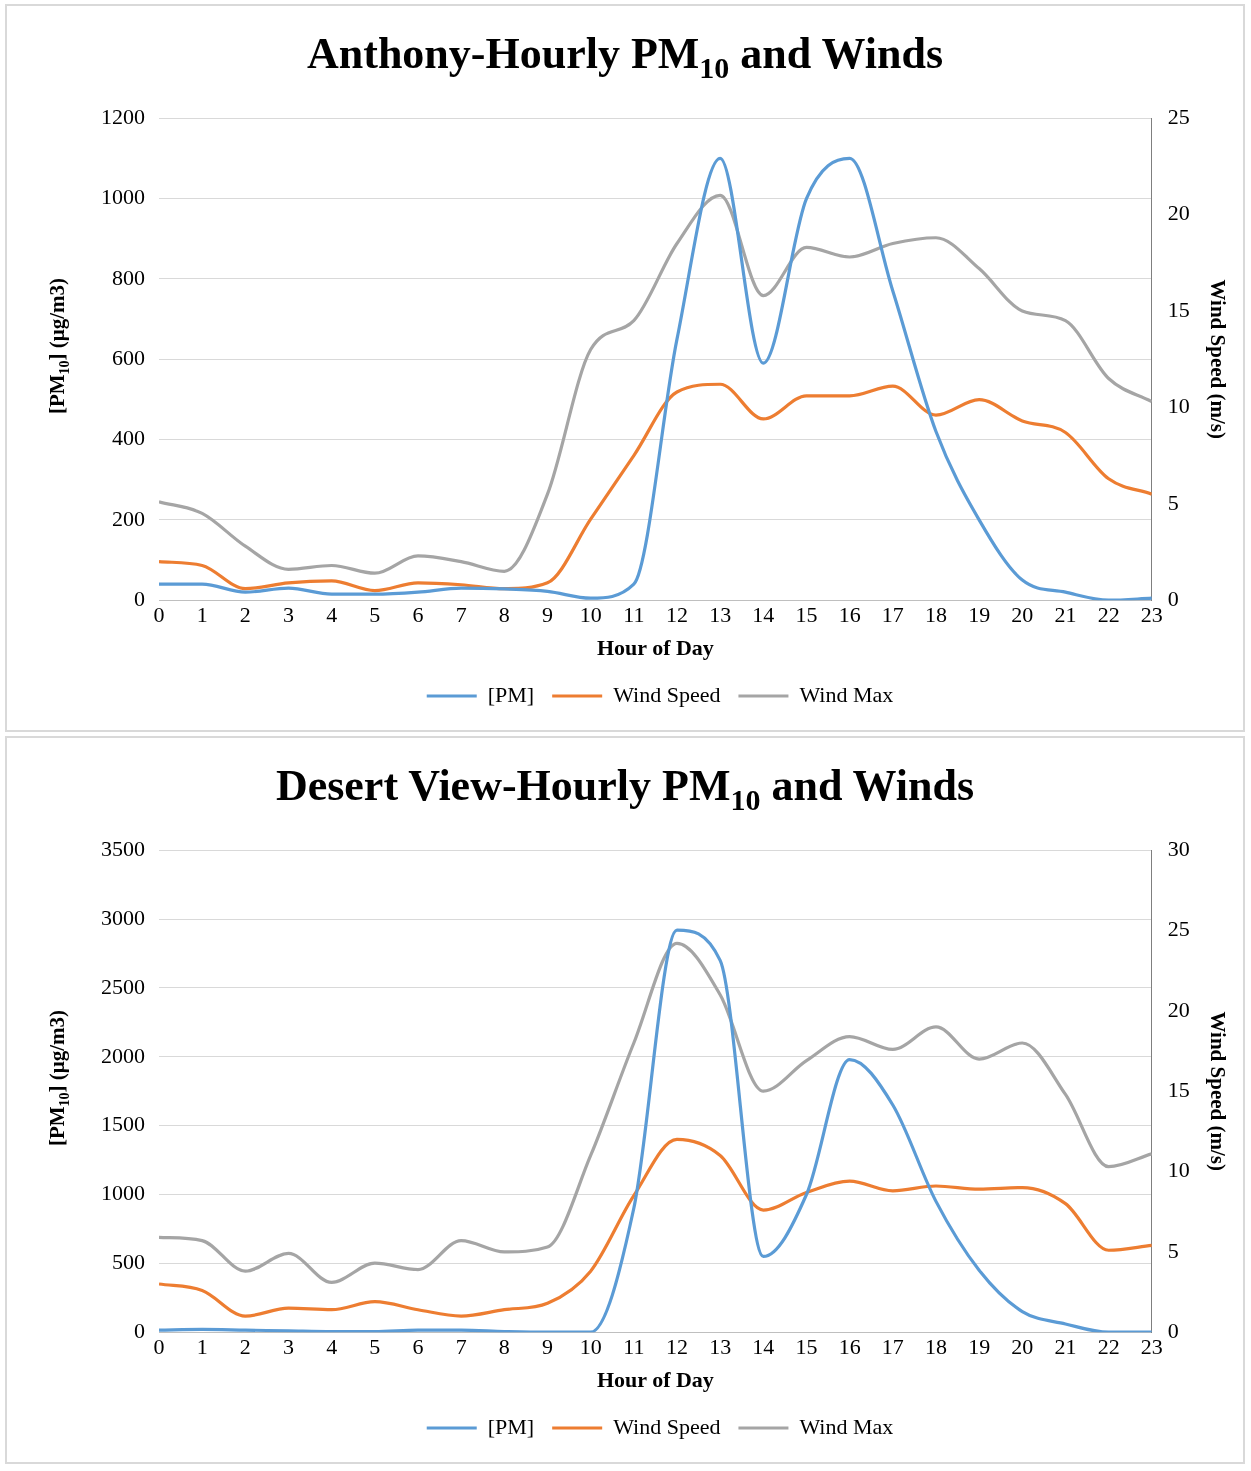 The image size is (1251, 1471). I want to click on chart-title: Desert View-Hourly PM$_{10}$ and Winds, so click(625, 788).